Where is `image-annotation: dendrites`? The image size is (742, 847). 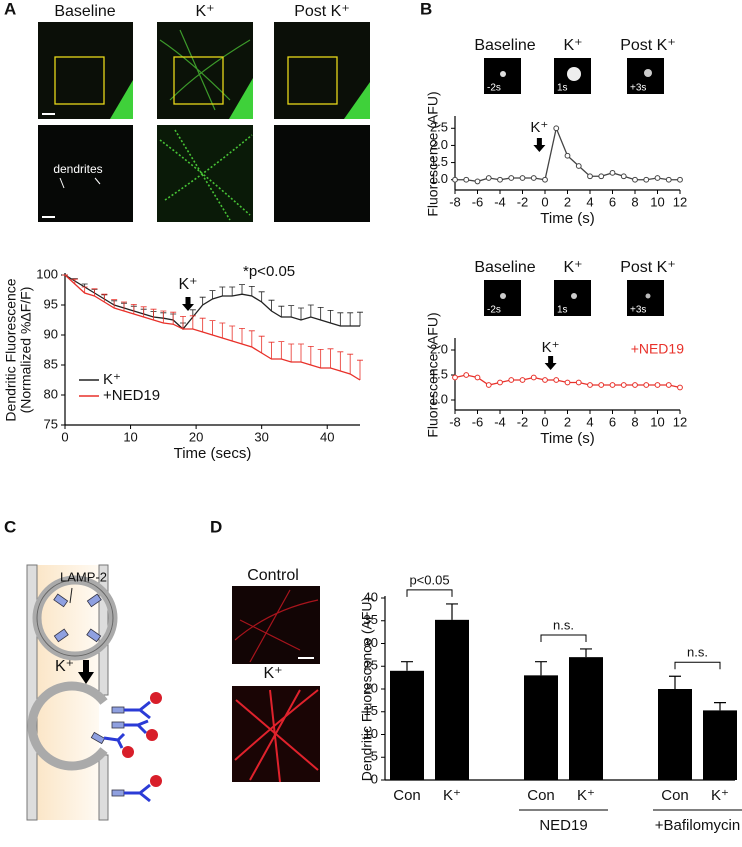 image-annotation: dendrites is located at coordinates (77, 169).